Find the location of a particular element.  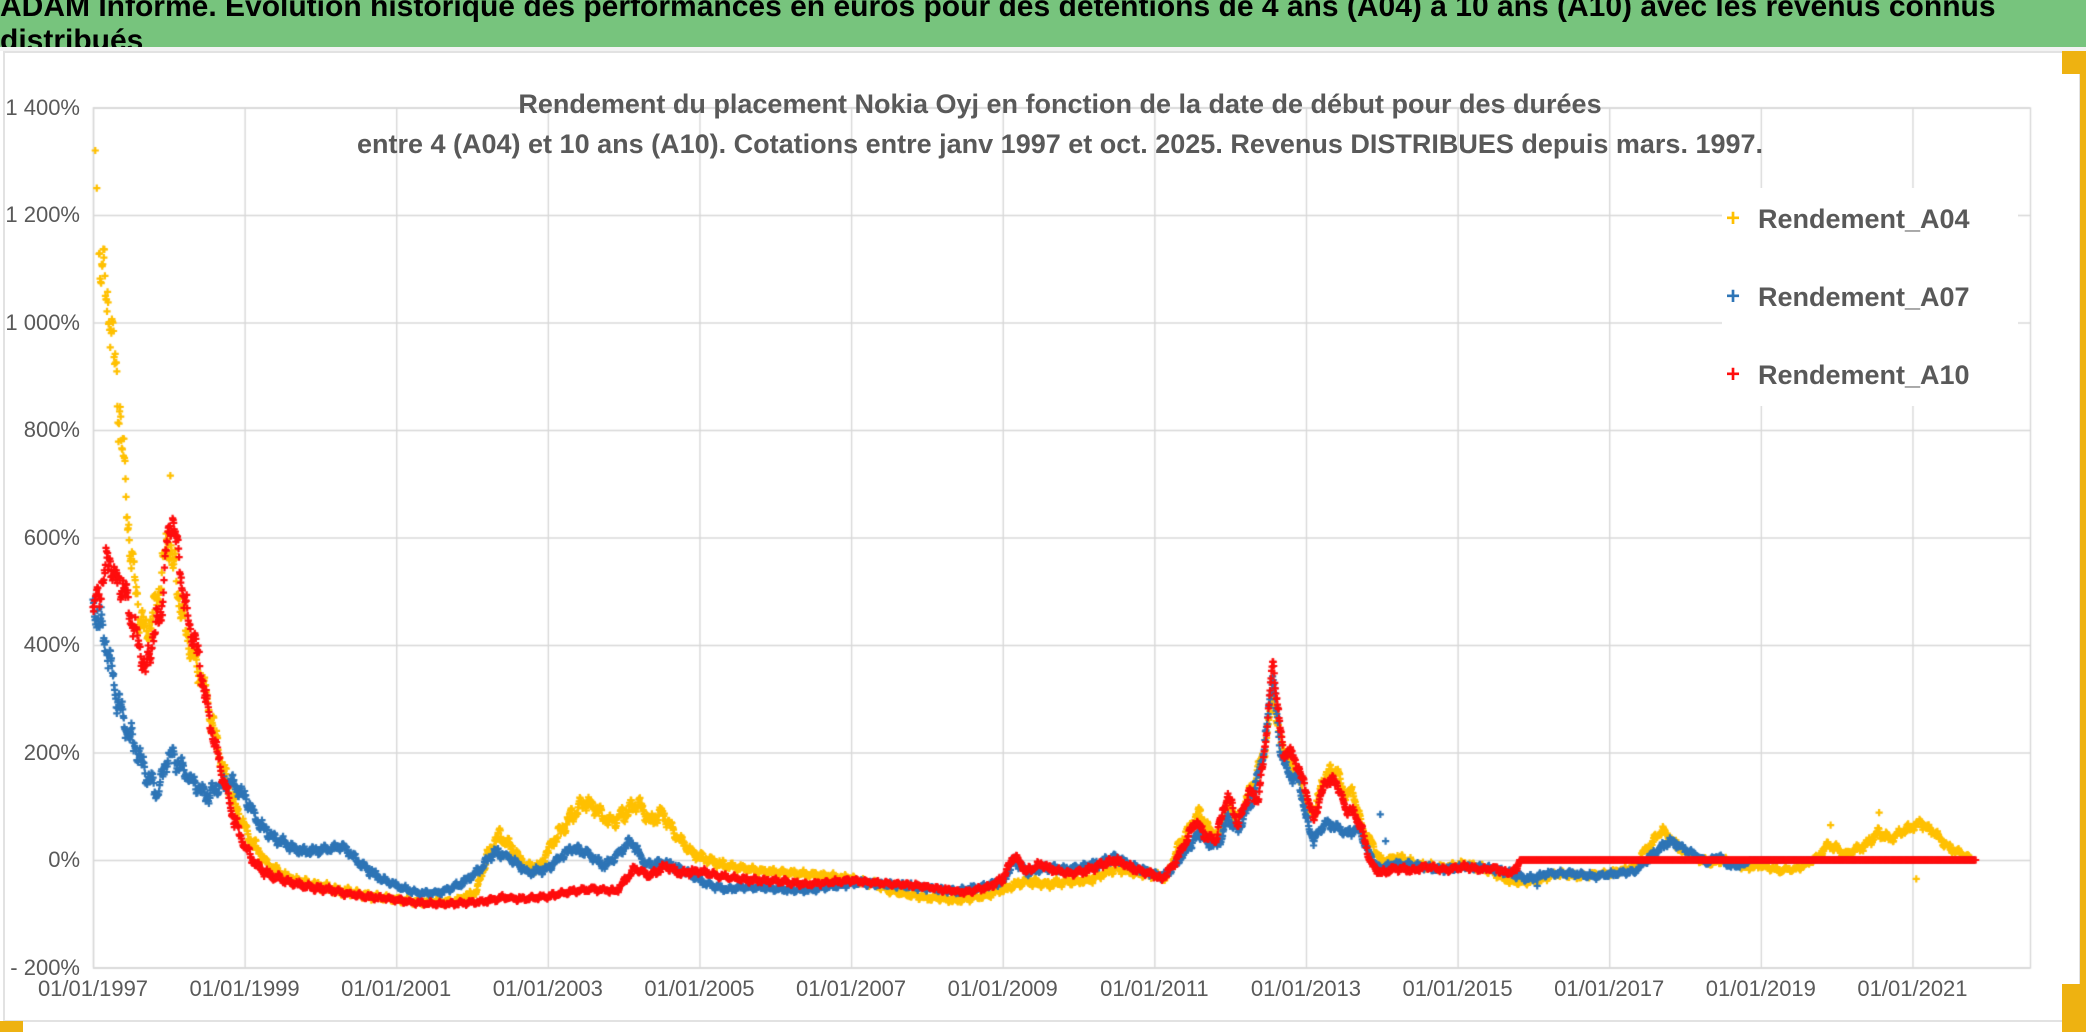

x-tick-label: 01/01/2011 is located at coordinates (1154, 988).